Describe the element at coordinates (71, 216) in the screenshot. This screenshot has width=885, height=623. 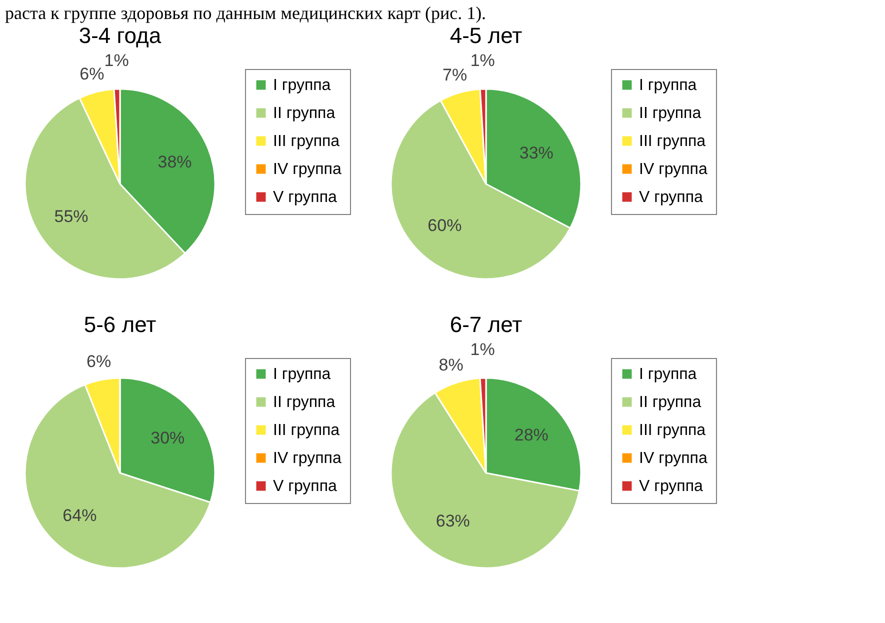
I see `data-label: 55%` at that location.